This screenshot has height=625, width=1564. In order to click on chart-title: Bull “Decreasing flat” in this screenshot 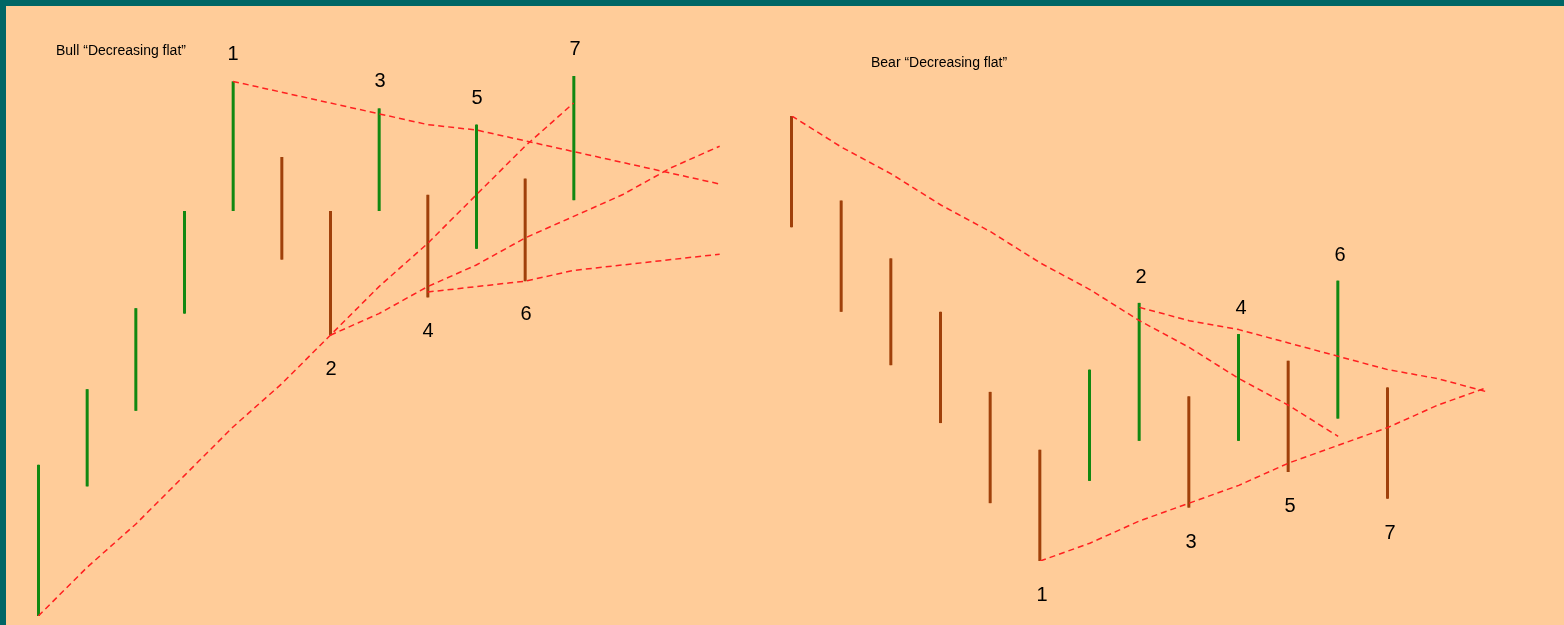, I will do `click(121, 50)`.